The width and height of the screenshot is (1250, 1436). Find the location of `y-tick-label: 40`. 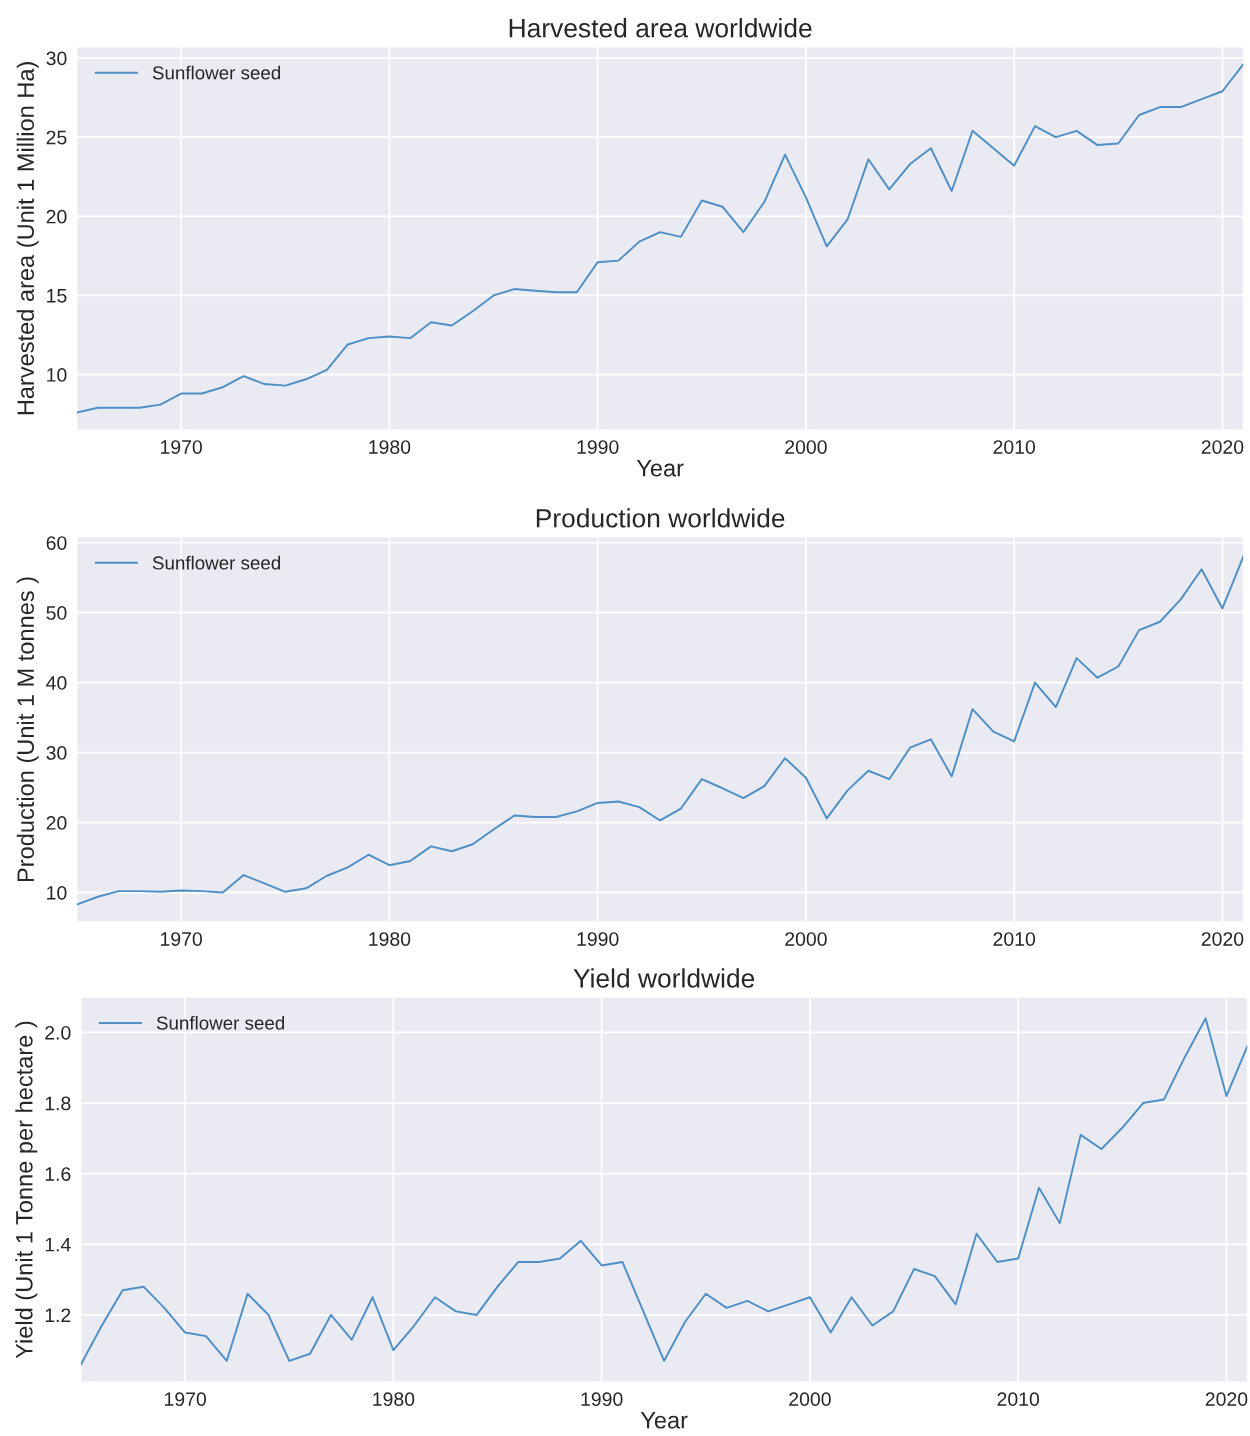

y-tick-label: 40 is located at coordinates (56, 683).